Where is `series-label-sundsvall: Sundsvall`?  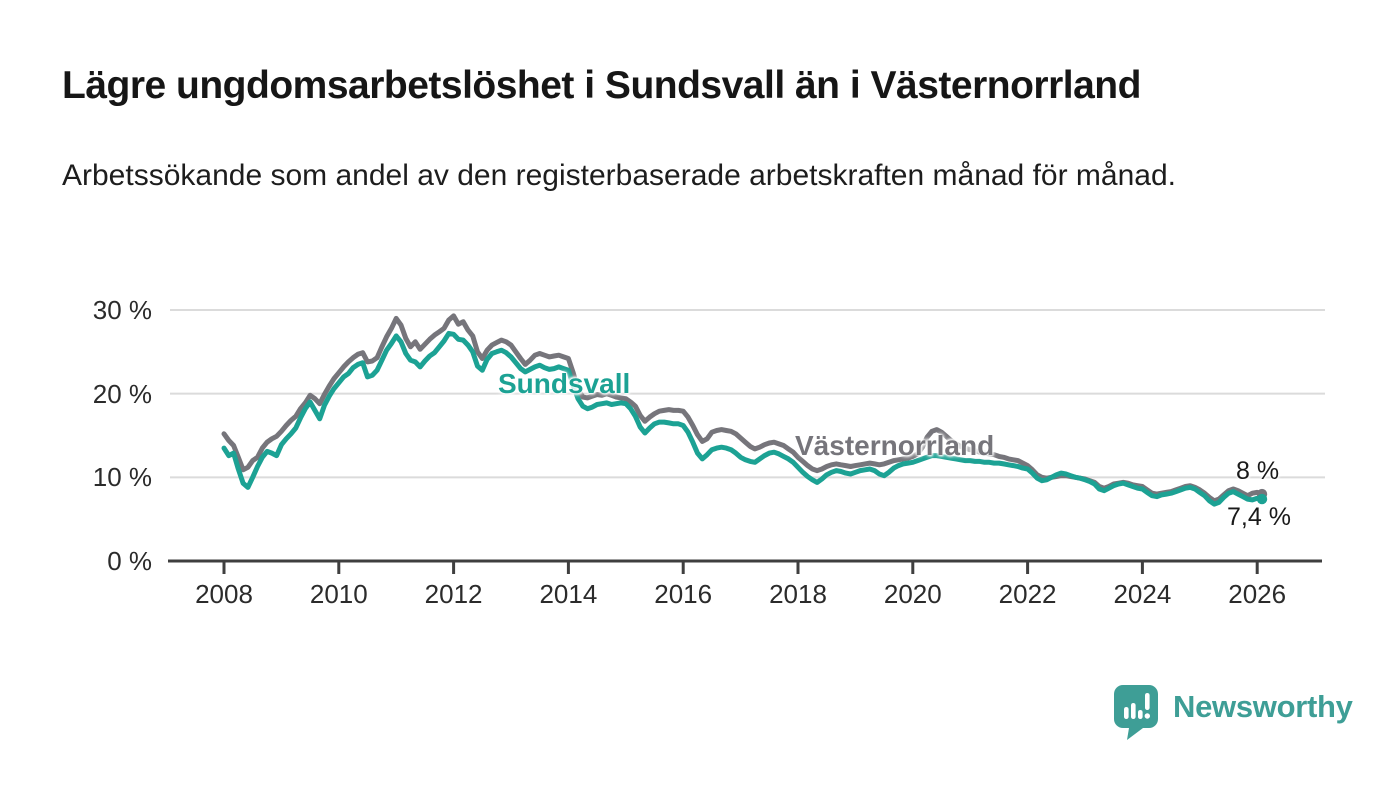
series-label-sundsvall: Sundsvall is located at coordinates (564, 383).